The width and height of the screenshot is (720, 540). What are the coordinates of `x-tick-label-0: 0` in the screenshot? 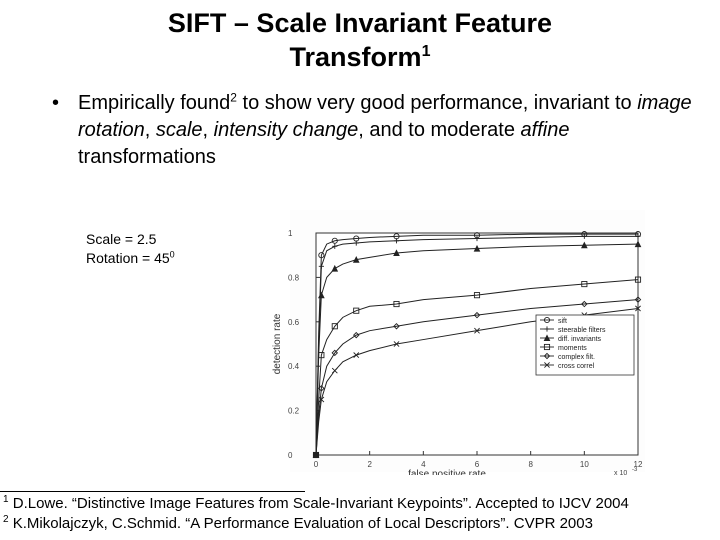 It's located at (316, 464).